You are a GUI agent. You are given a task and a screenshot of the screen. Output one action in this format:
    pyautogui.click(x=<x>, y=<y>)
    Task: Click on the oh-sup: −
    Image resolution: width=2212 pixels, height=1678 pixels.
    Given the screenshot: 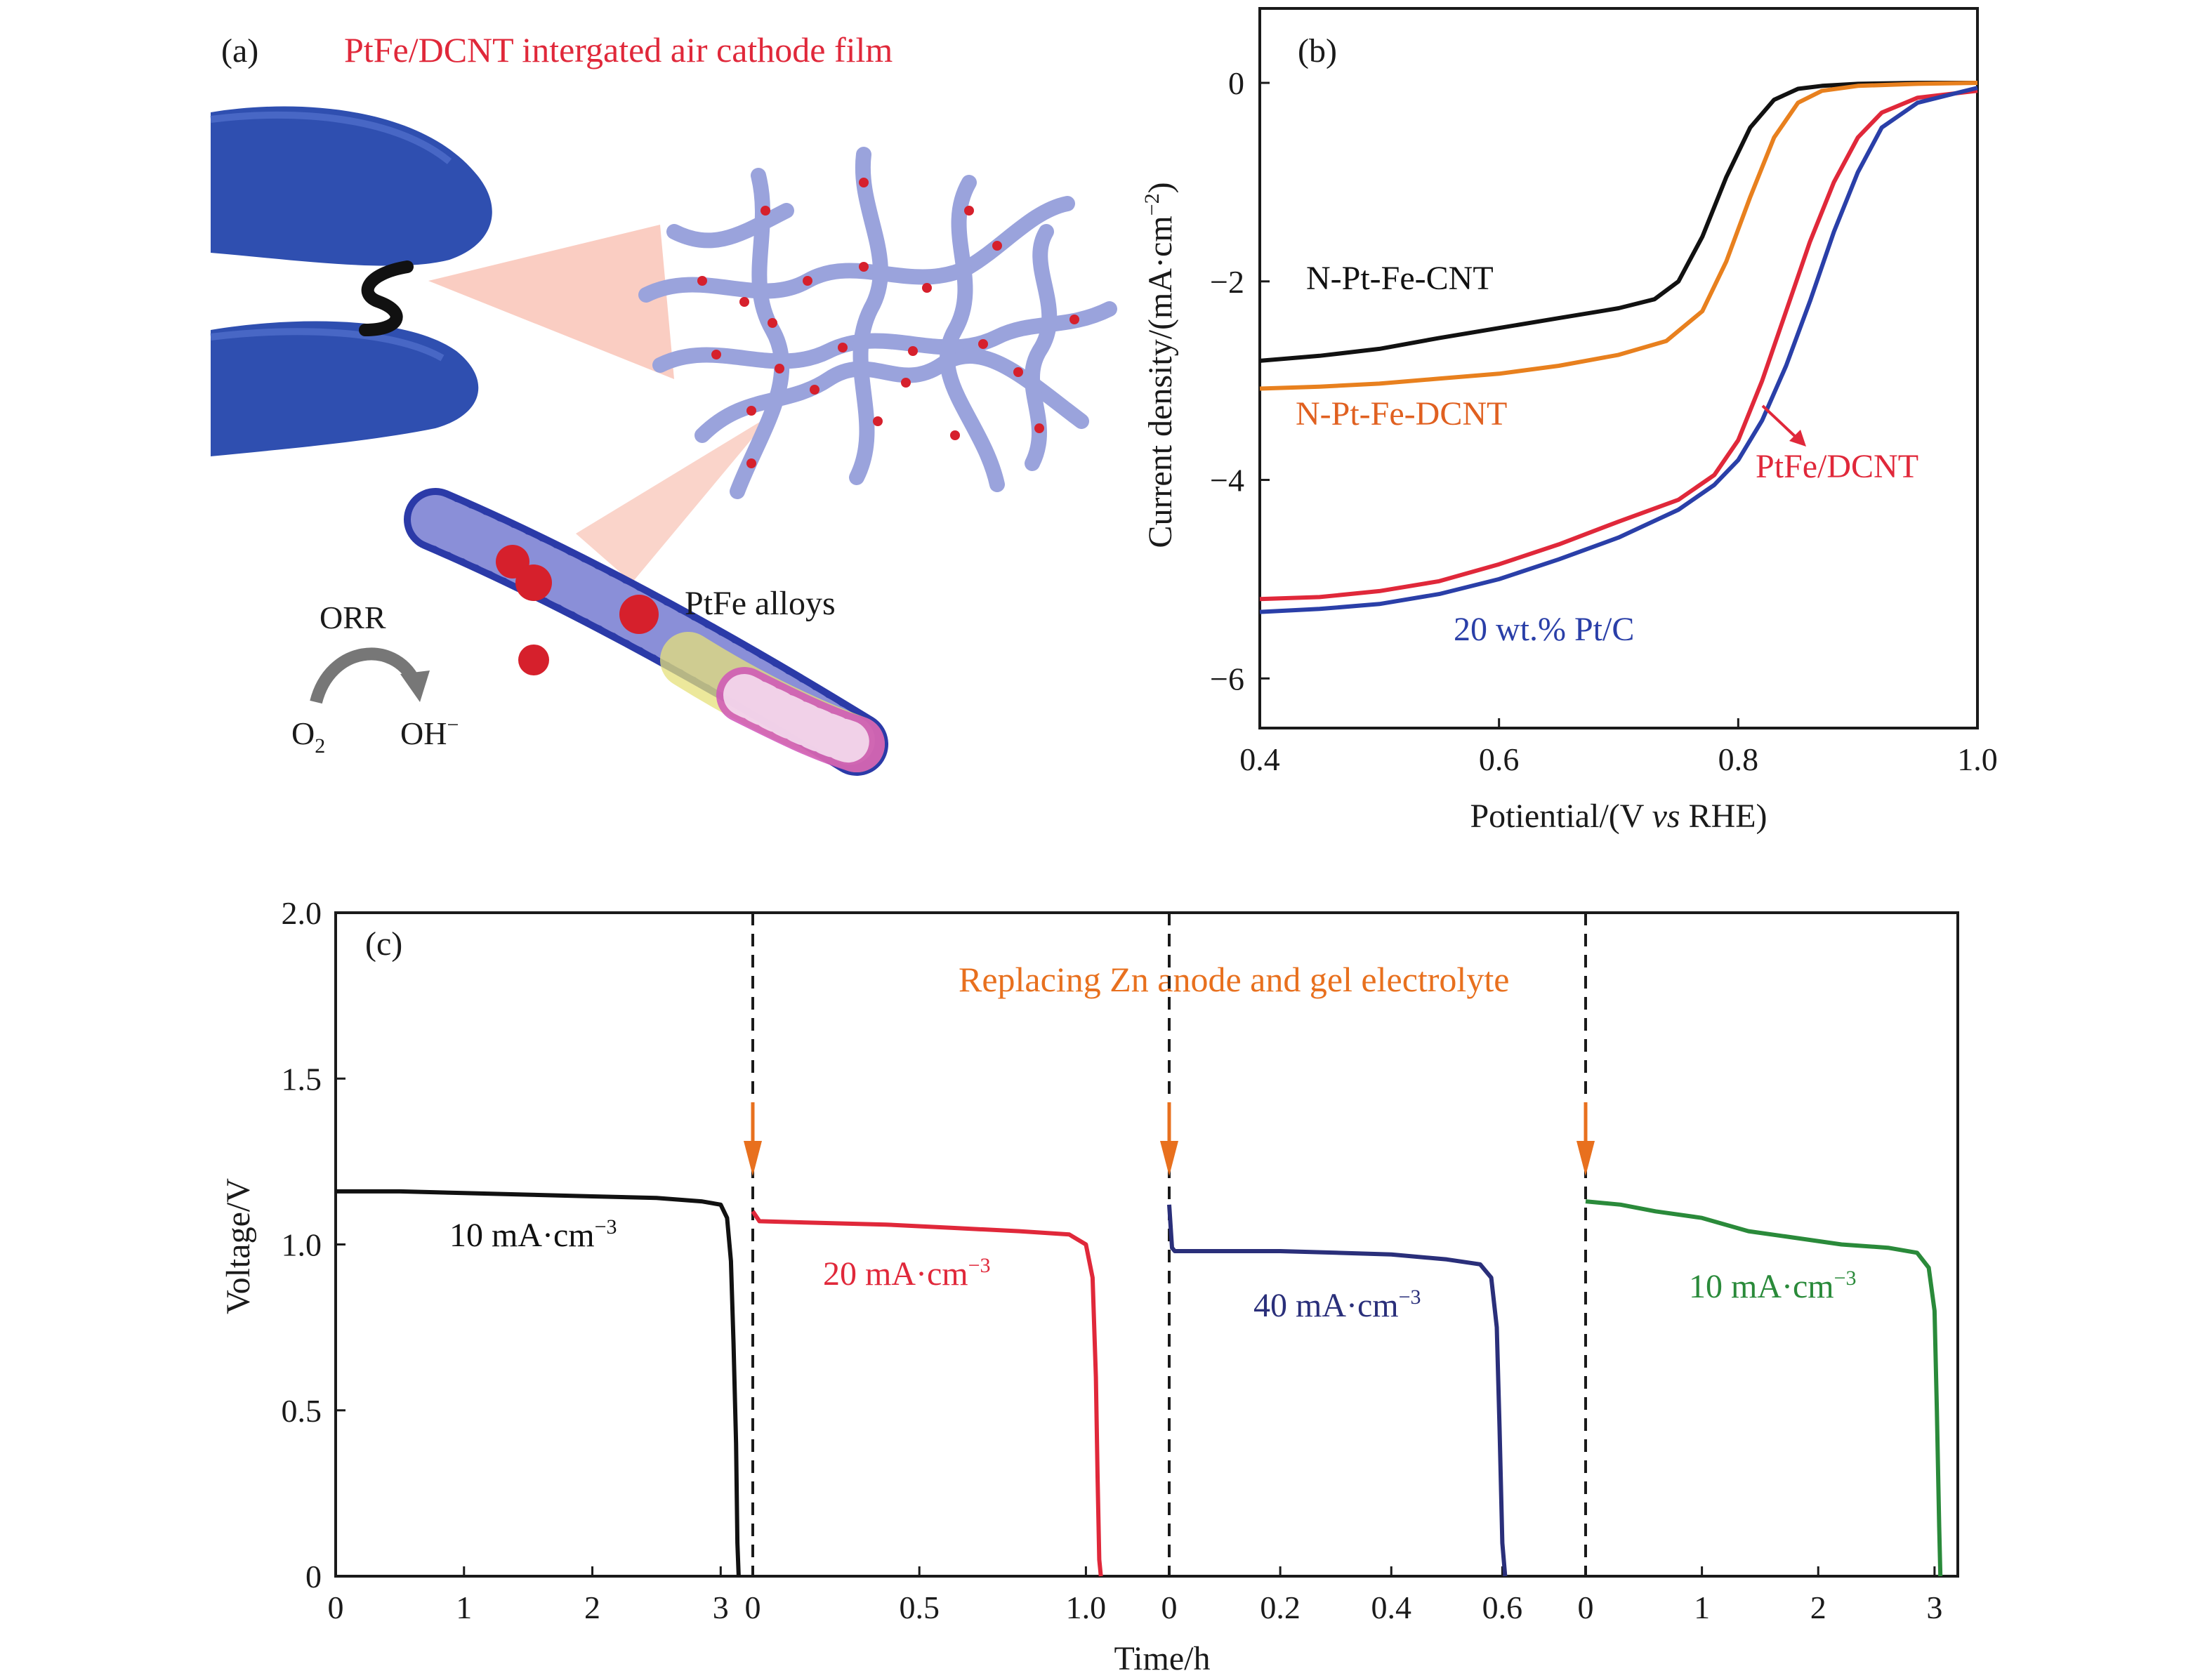 What is the action you would take?
    pyautogui.click(x=453, y=724)
    